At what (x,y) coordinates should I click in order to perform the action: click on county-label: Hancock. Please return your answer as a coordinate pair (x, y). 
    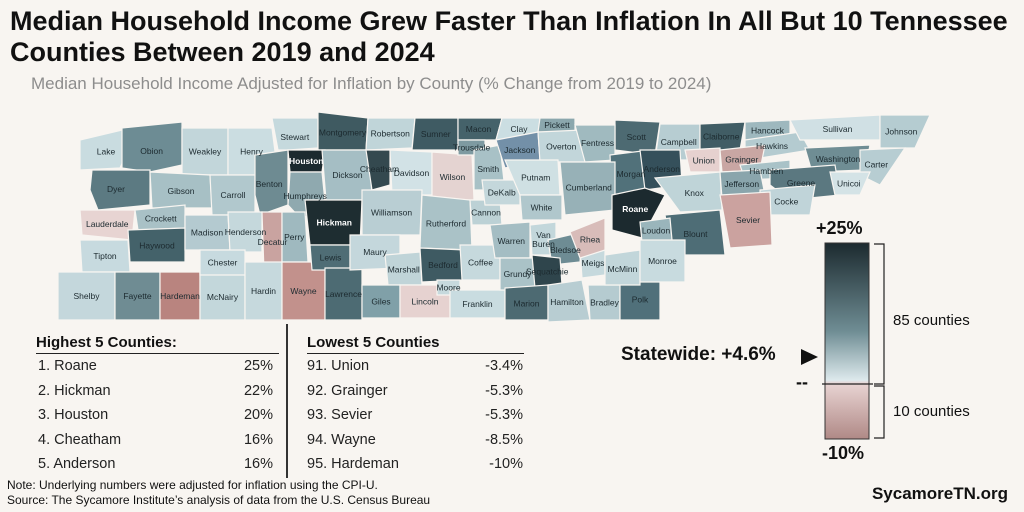
    Looking at the image, I should click on (768, 131).